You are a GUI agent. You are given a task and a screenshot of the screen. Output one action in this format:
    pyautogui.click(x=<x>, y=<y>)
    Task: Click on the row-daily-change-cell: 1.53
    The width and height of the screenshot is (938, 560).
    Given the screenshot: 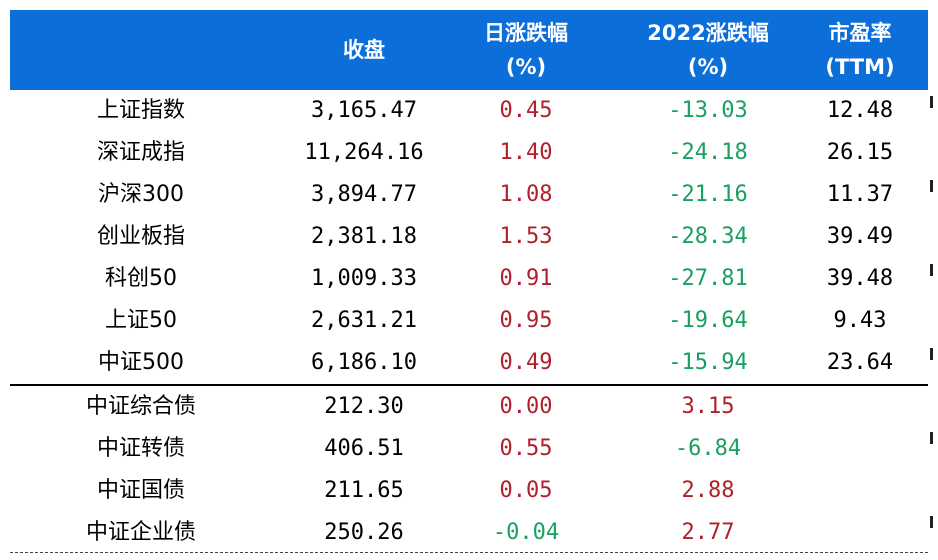 What is the action you would take?
    pyautogui.click(x=526, y=236)
    